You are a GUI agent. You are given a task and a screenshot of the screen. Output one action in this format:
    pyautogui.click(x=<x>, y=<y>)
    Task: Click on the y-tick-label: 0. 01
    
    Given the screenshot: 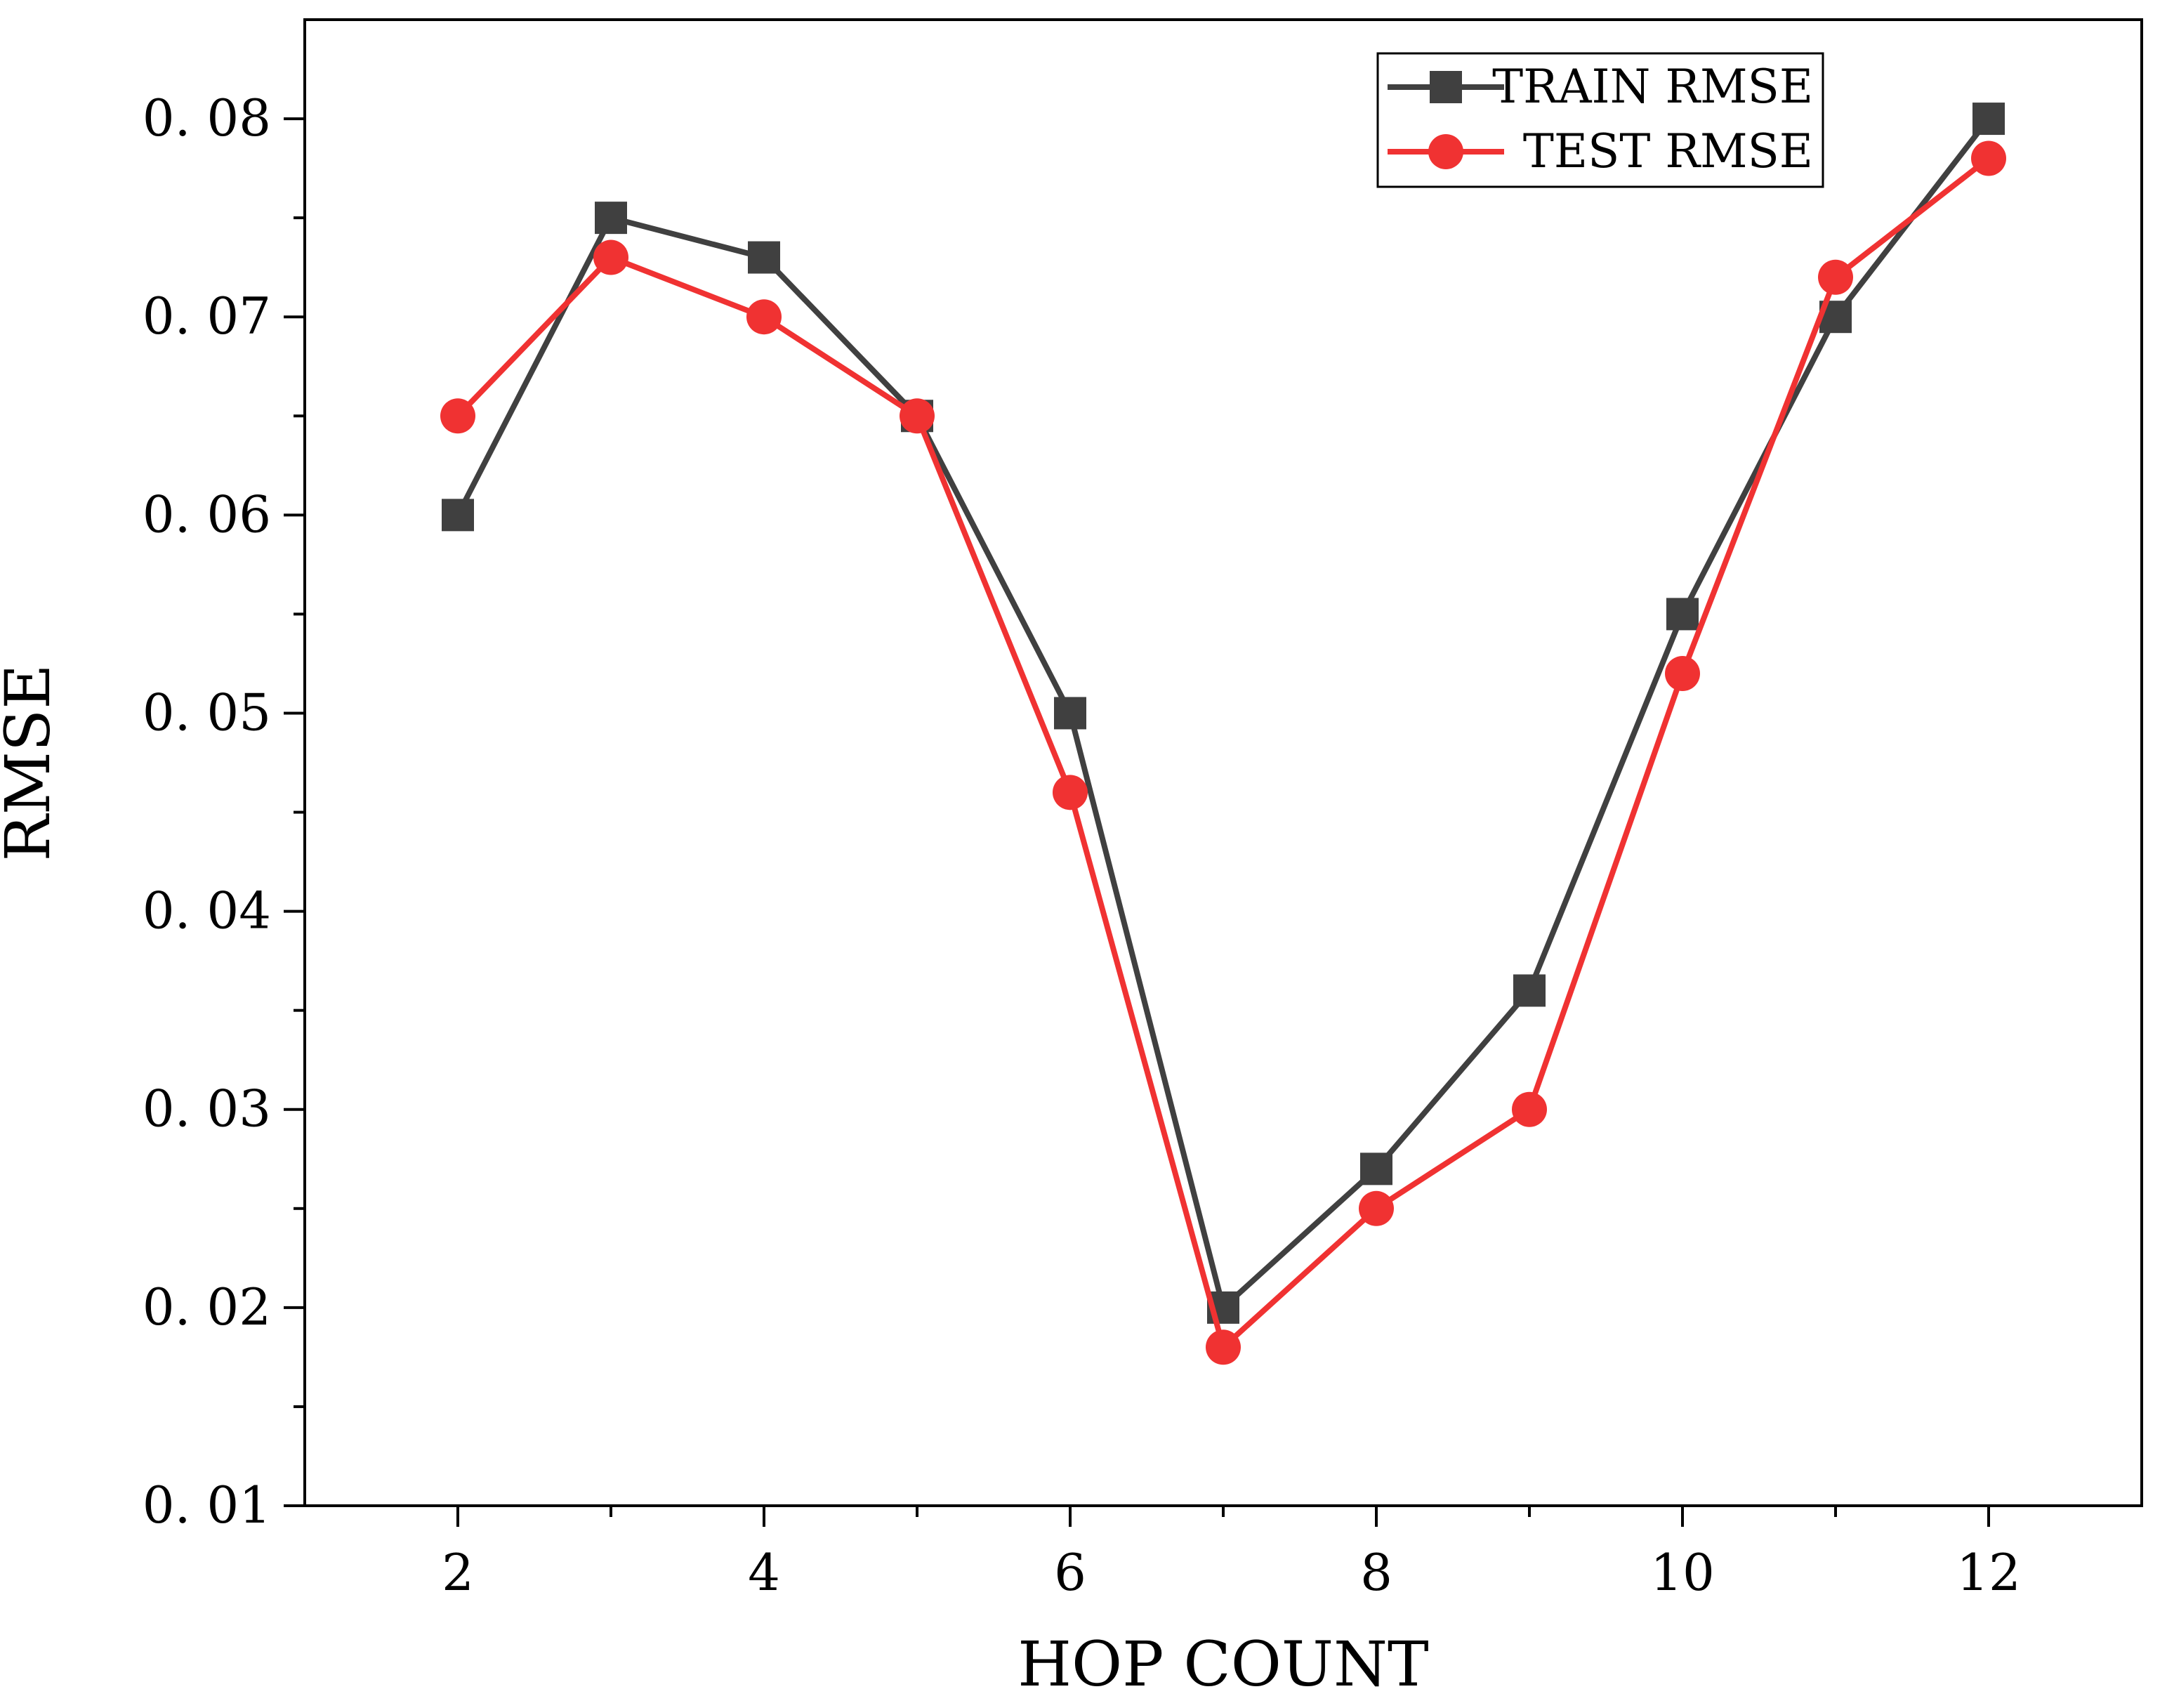 What is the action you would take?
    pyautogui.click(x=207, y=1505)
    